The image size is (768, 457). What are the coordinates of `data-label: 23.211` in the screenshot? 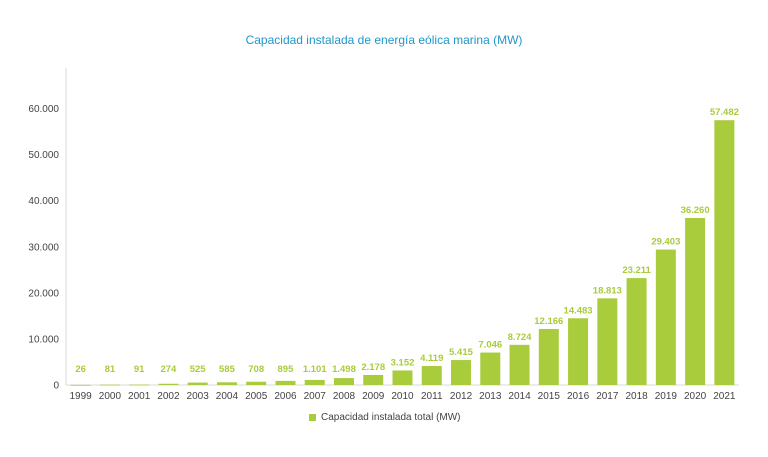 It's located at (636, 270).